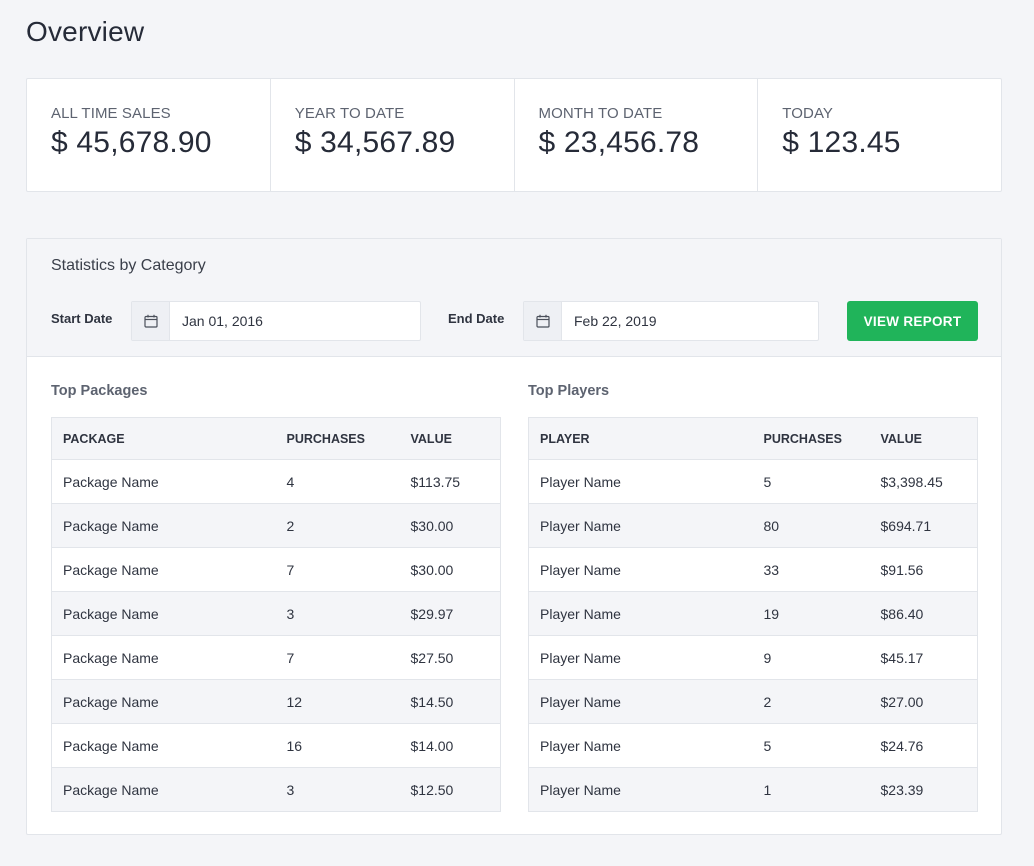 The width and height of the screenshot is (1034, 866). What do you see at coordinates (811, 789) in the screenshot?
I see `purchases-cell: 1` at bounding box center [811, 789].